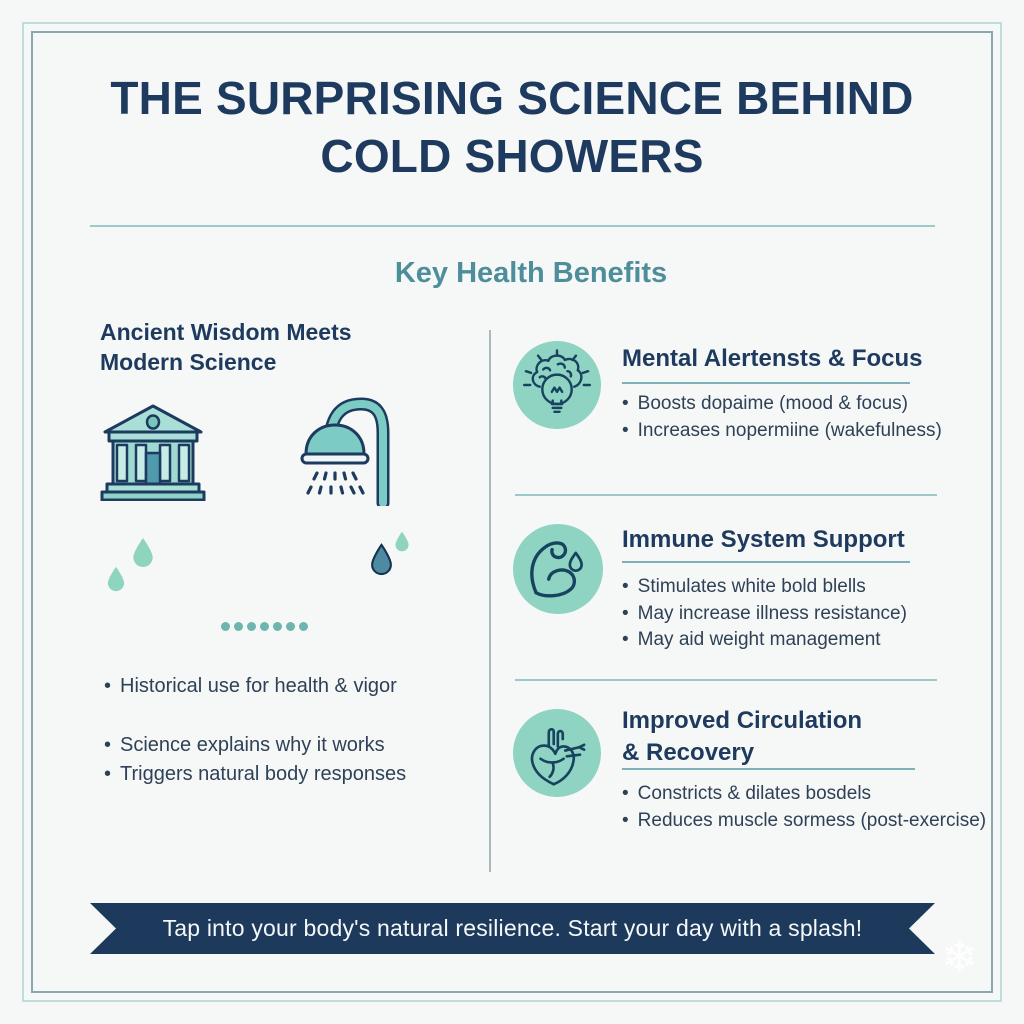 Image resolution: width=1024 pixels, height=1024 pixels. I want to click on snowflake-icon: ❄, so click(959, 957).